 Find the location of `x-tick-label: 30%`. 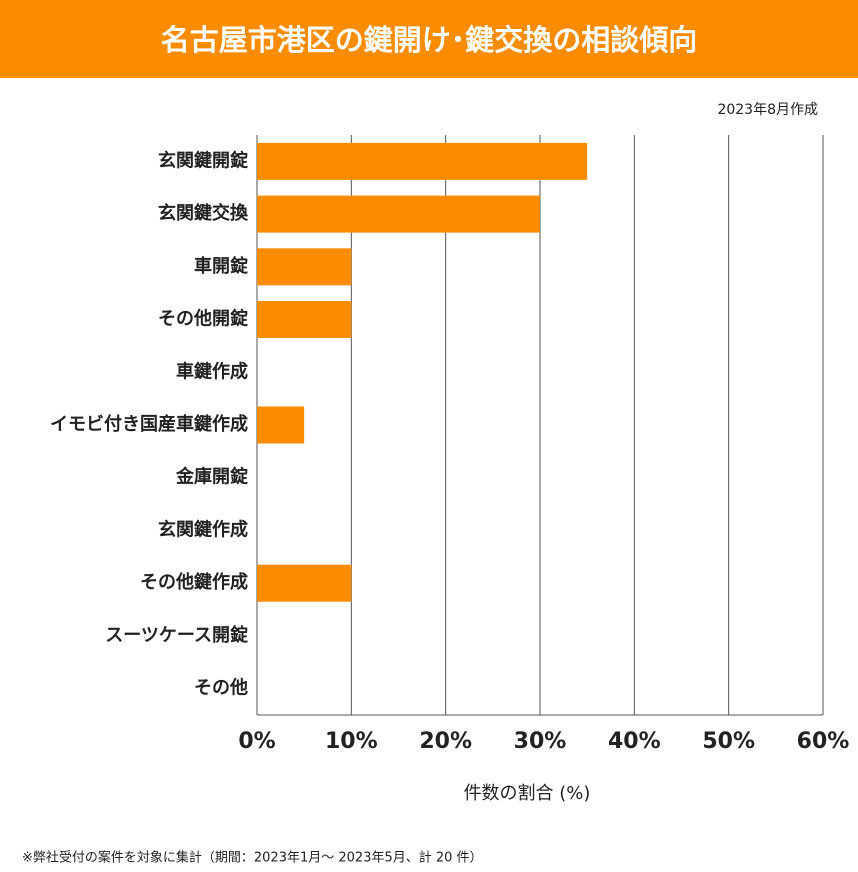

x-tick-label: 30% is located at coordinates (540, 741).